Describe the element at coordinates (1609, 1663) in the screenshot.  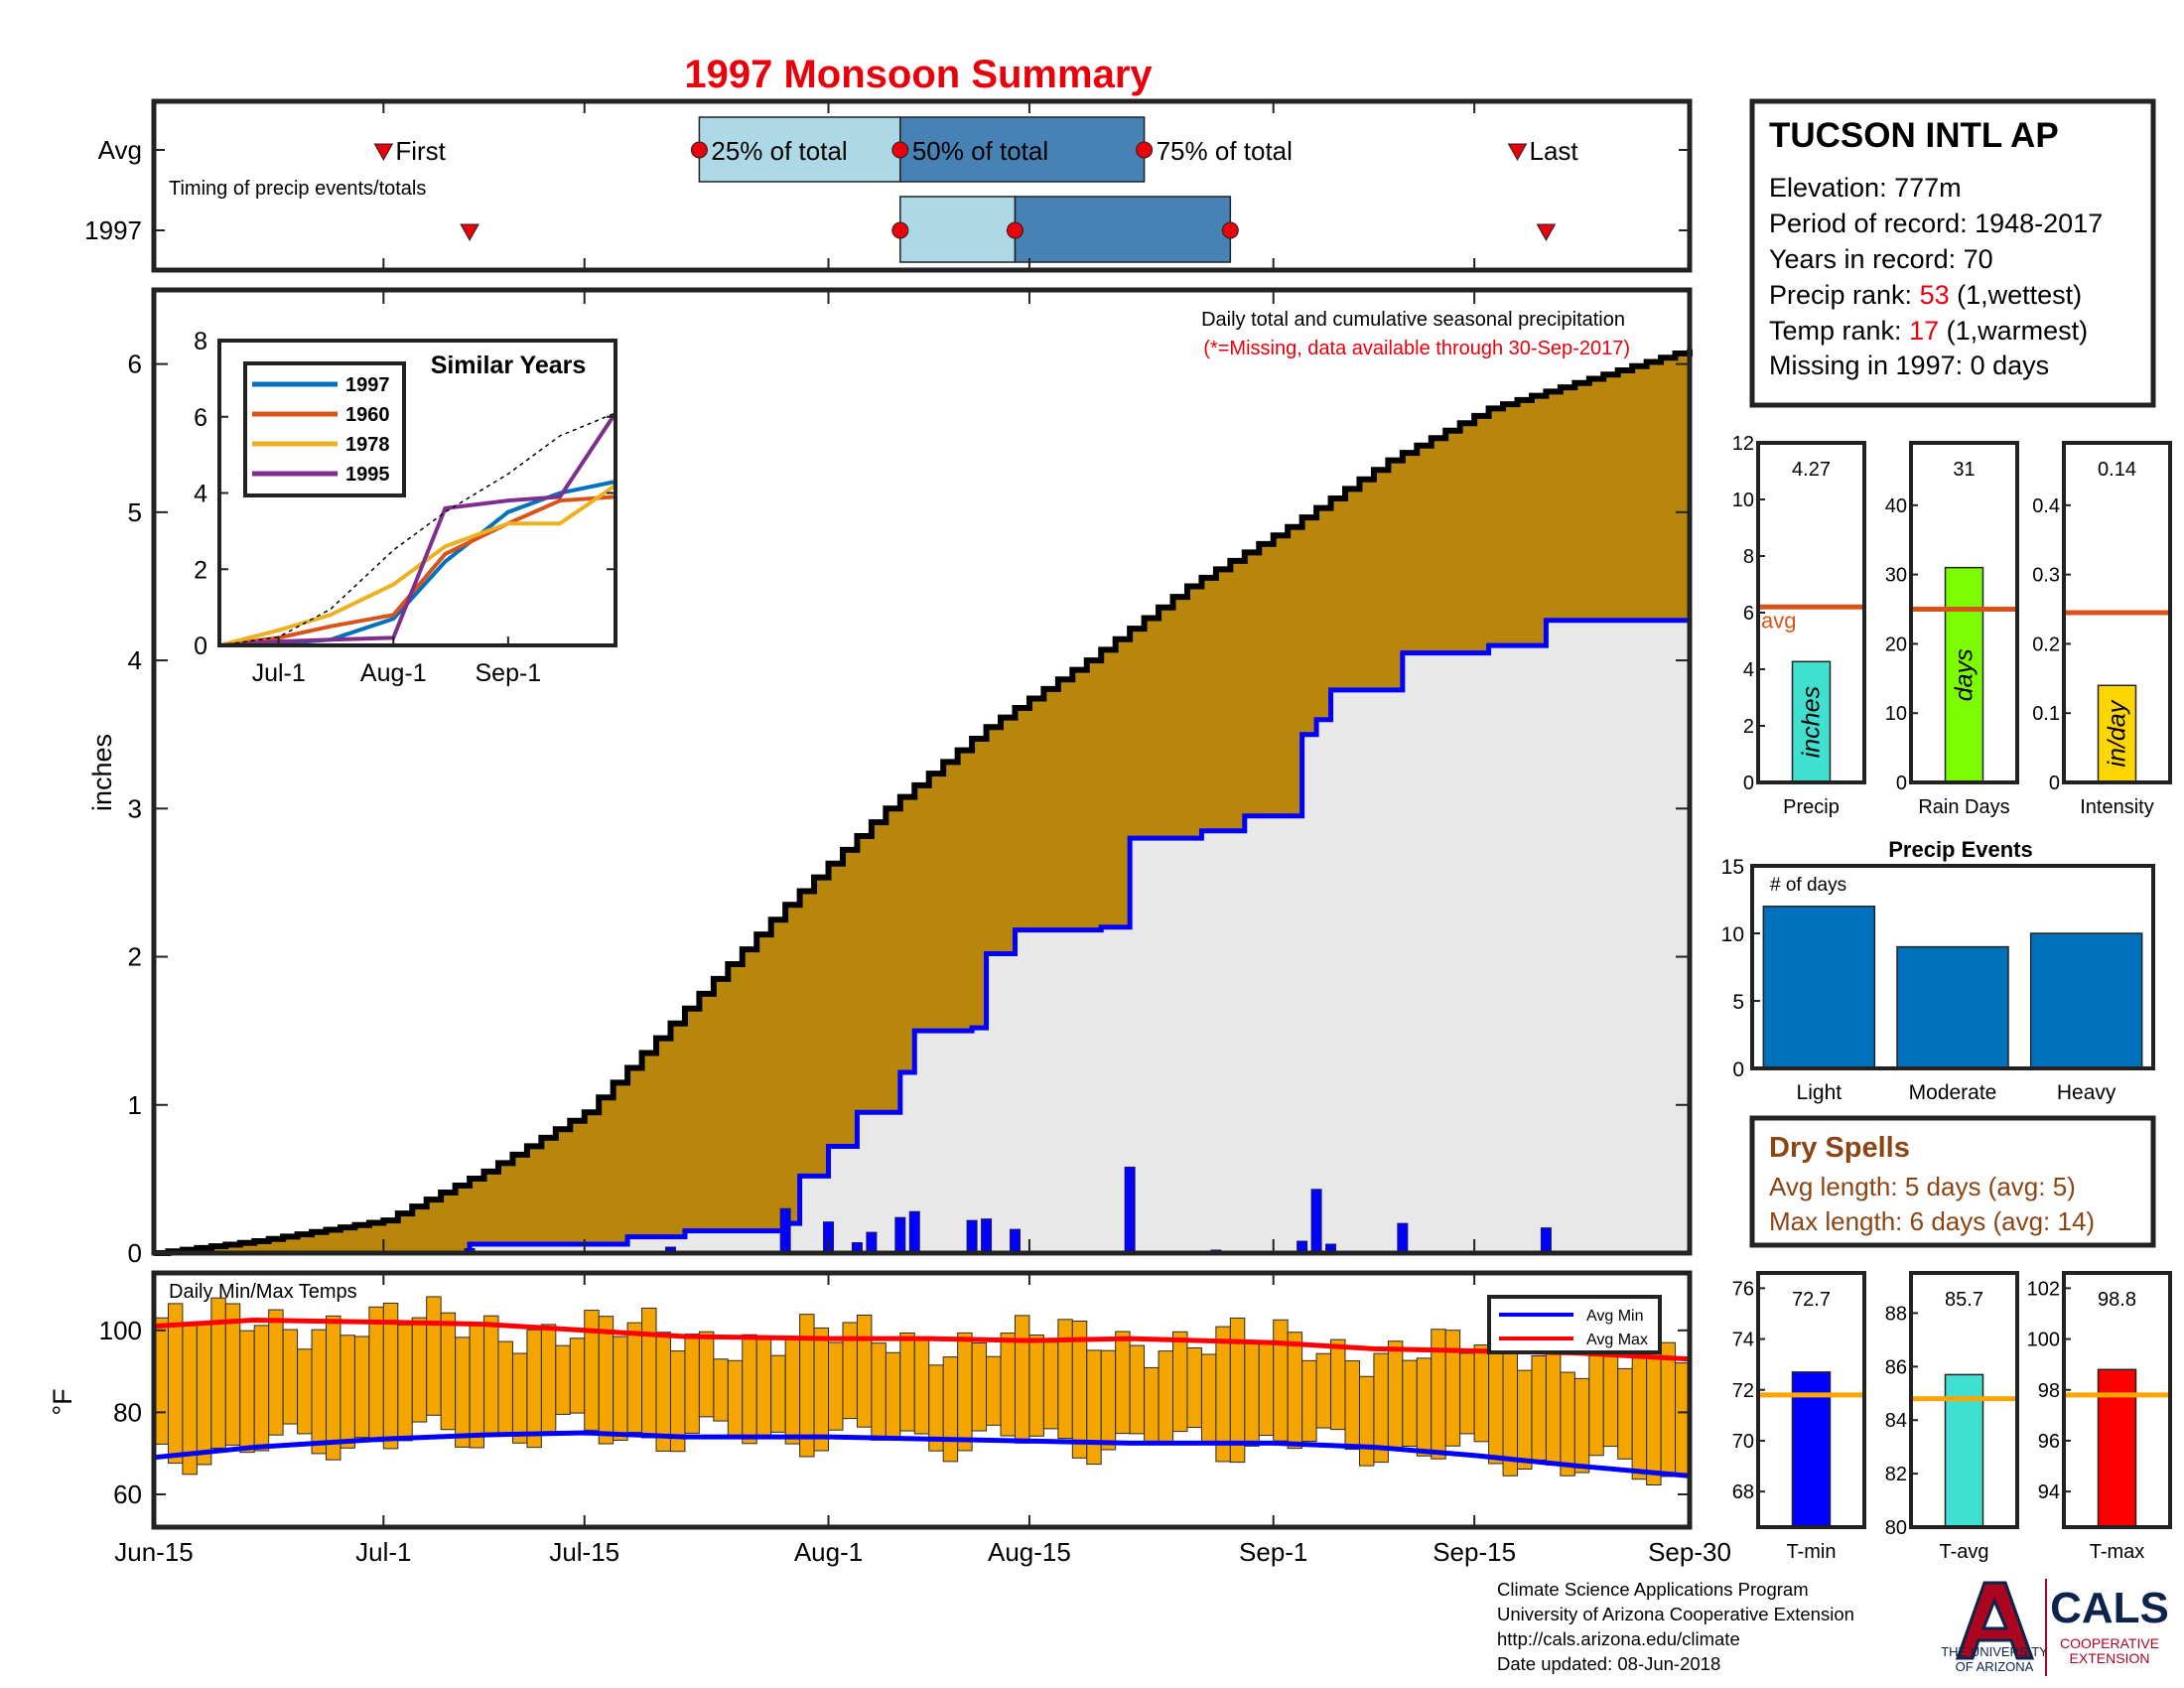
I see `footer-line4: Date updated: 08-Jun-2018` at that location.